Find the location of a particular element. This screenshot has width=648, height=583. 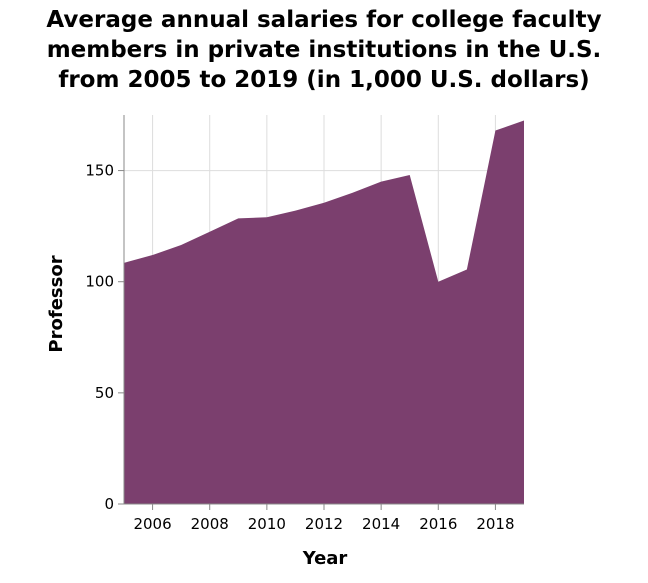

x-tick-label-2010: 2010 is located at coordinates (267, 524).